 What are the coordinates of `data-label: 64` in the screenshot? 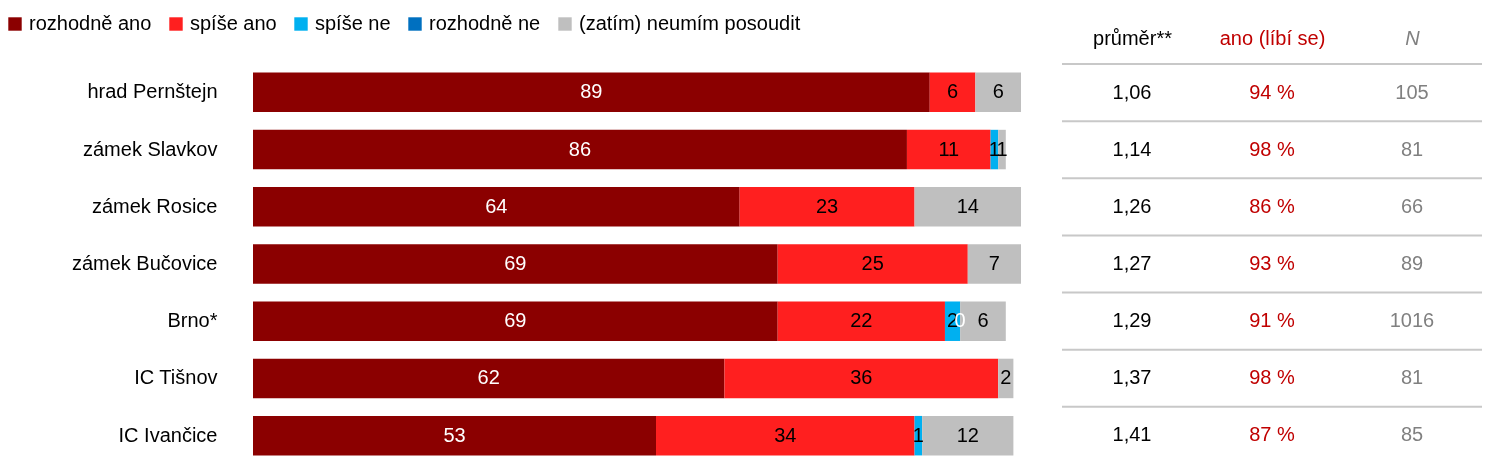 It's located at (496, 205).